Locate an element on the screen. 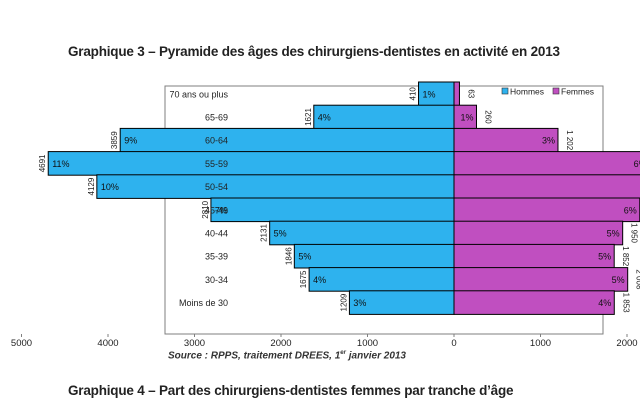 This screenshot has height=418, width=640. value-label-hommes: 4129 is located at coordinates (91, 186).